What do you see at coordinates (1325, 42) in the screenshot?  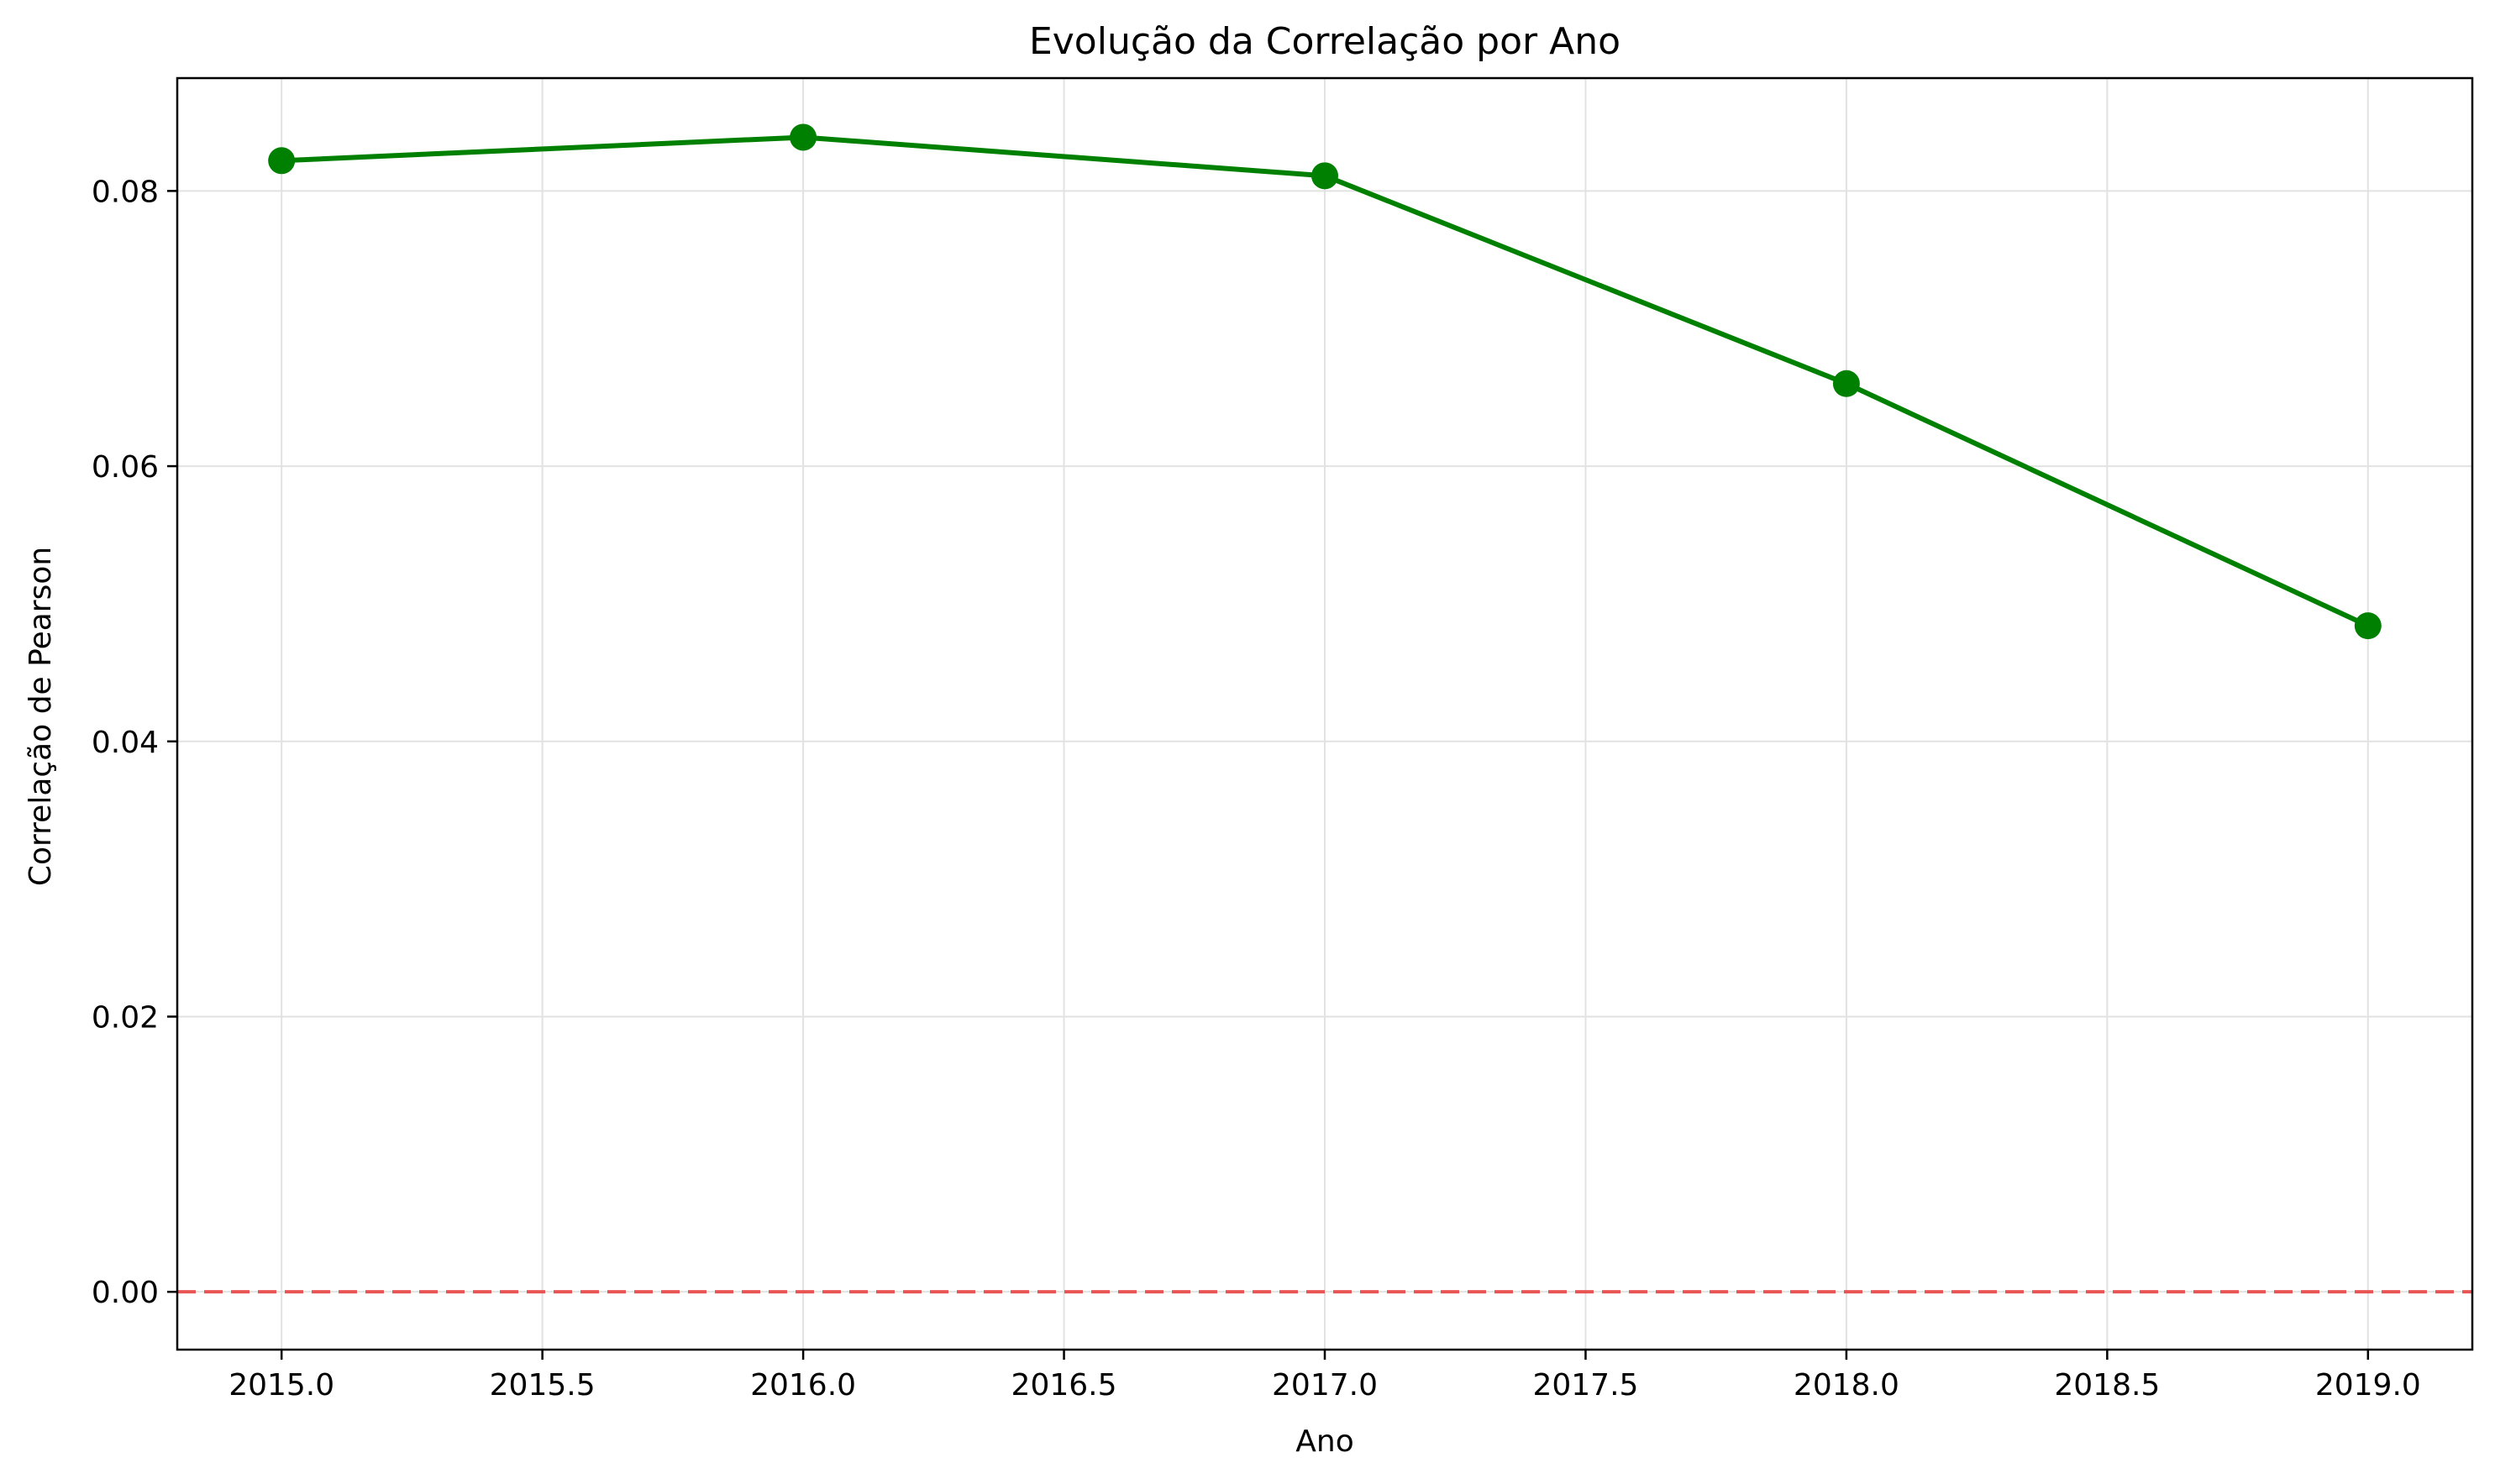 I see `chart-title: Evolução da Correlação por Ano` at bounding box center [1325, 42].